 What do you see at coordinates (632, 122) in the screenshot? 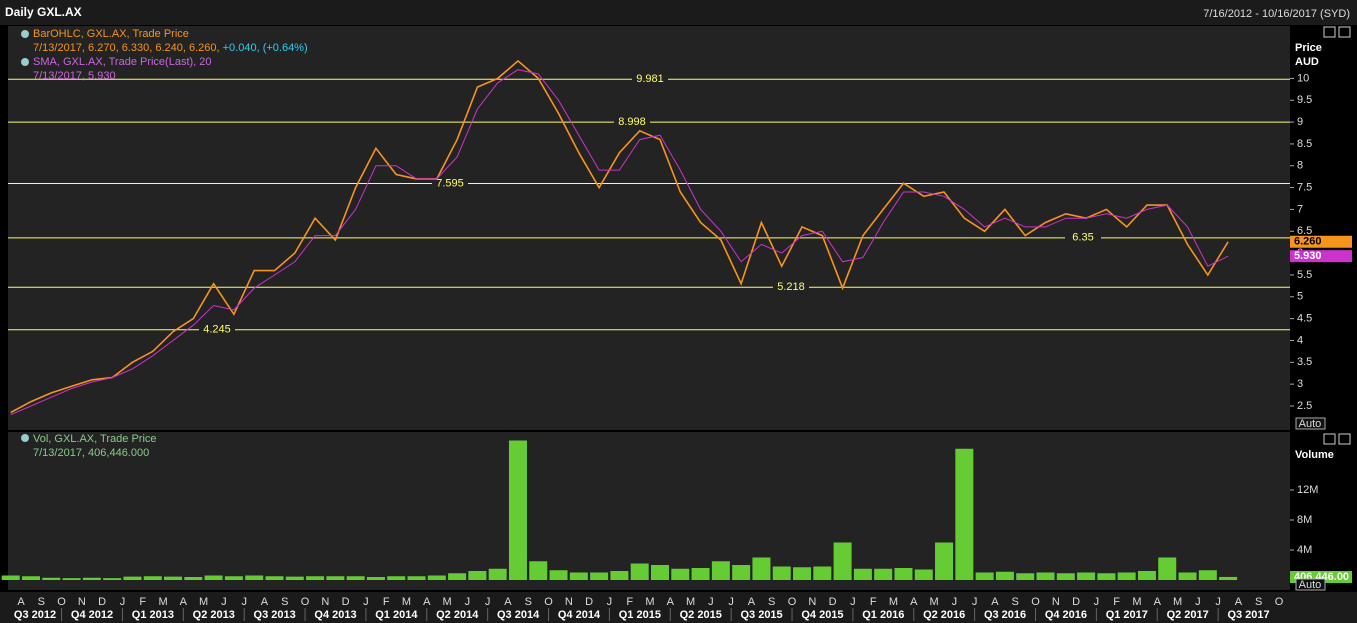
I see `level-label: 8.998` at bounding box center [632, 122].